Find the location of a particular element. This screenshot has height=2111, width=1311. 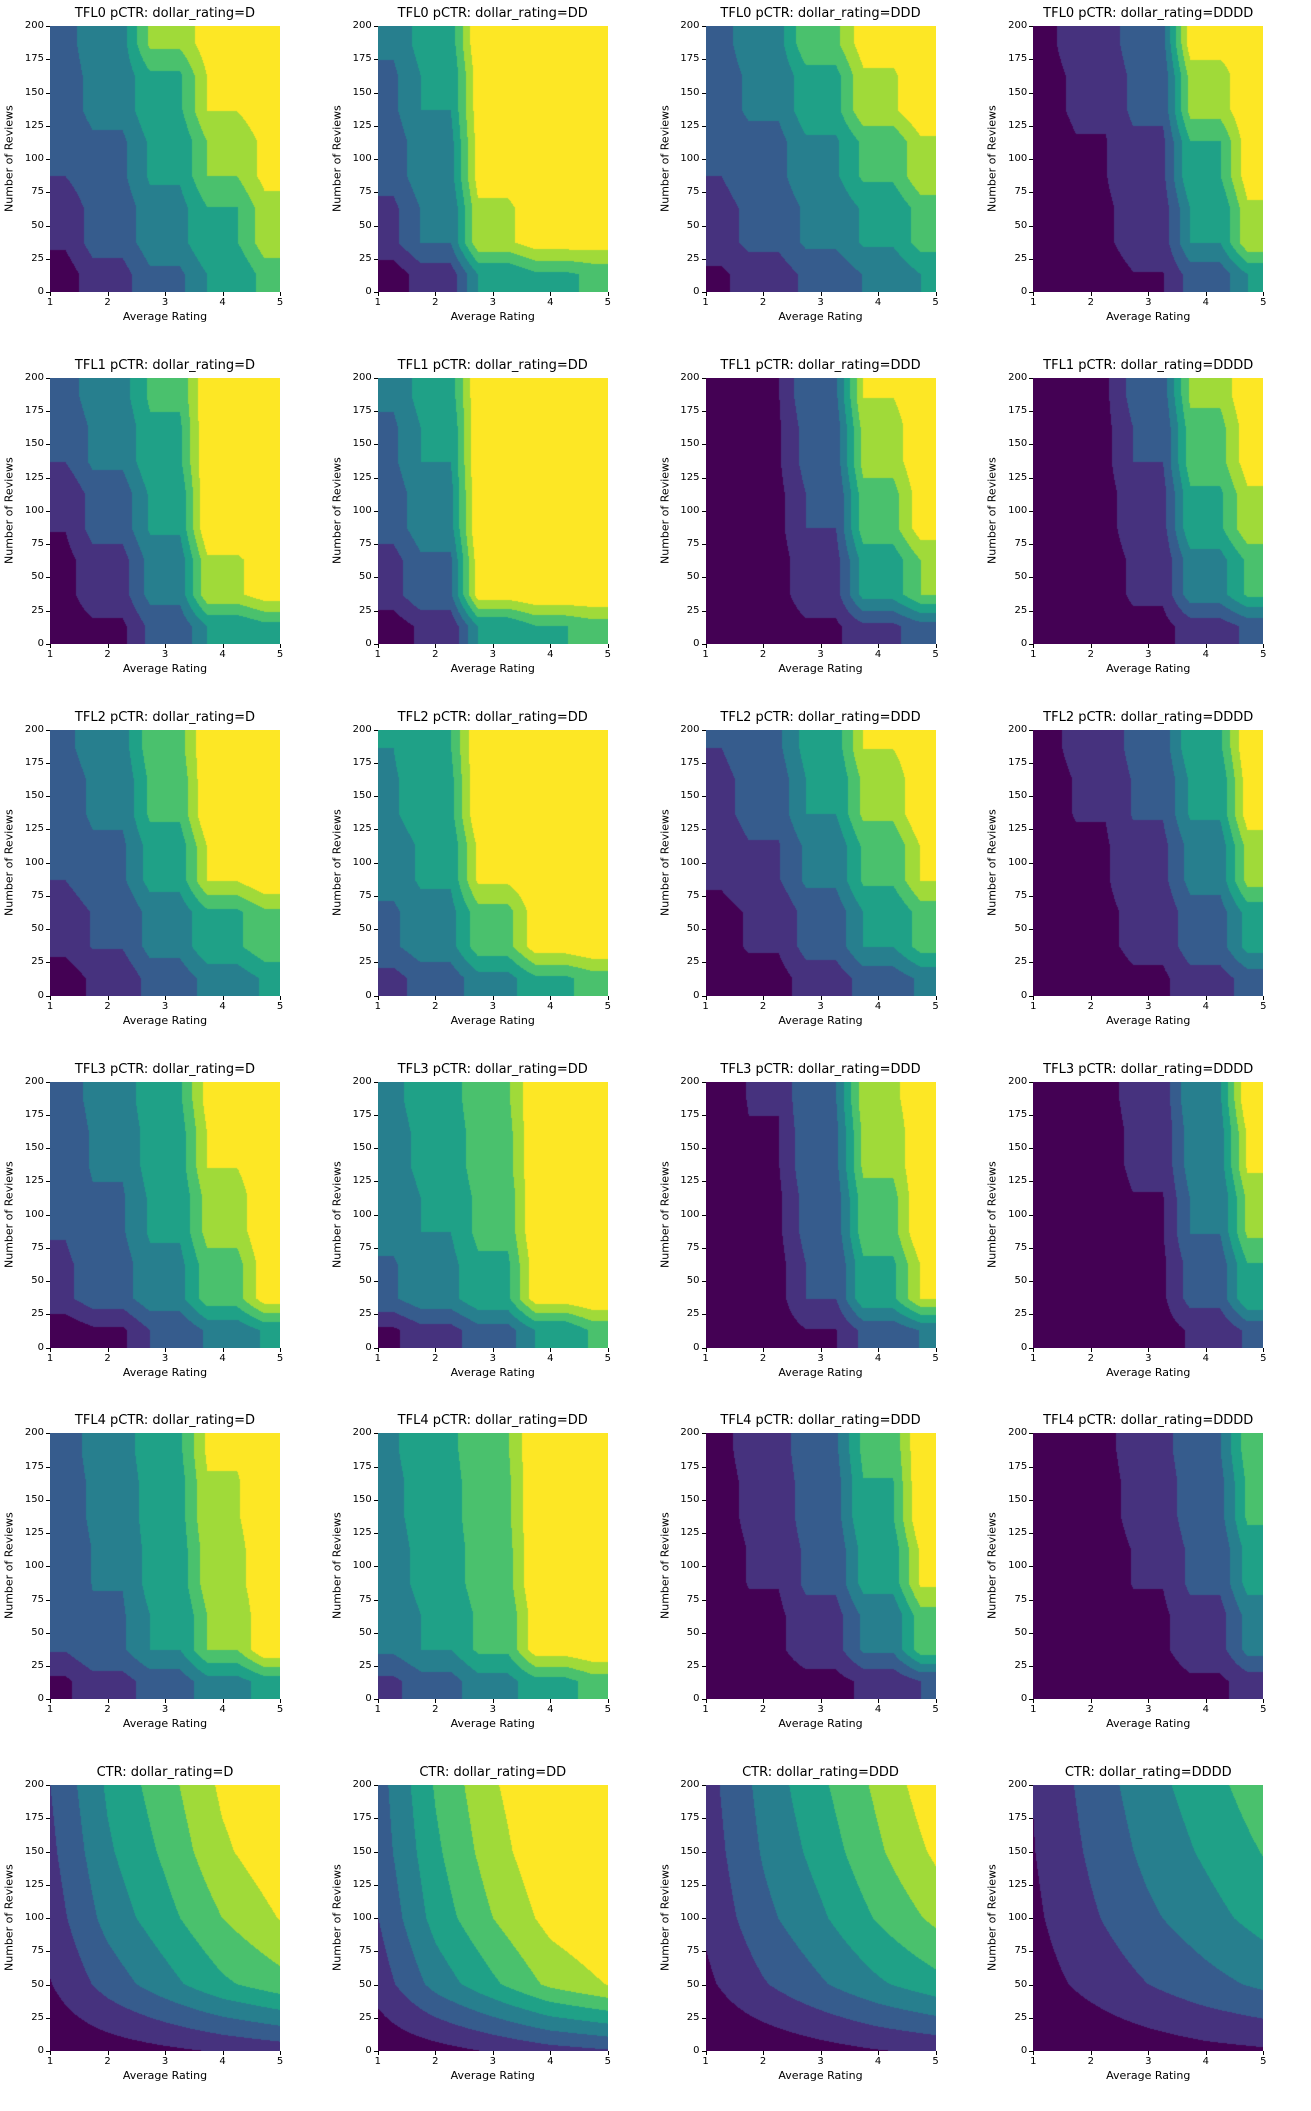

y-tick-label: 50 is located at coordinates (37, 577).